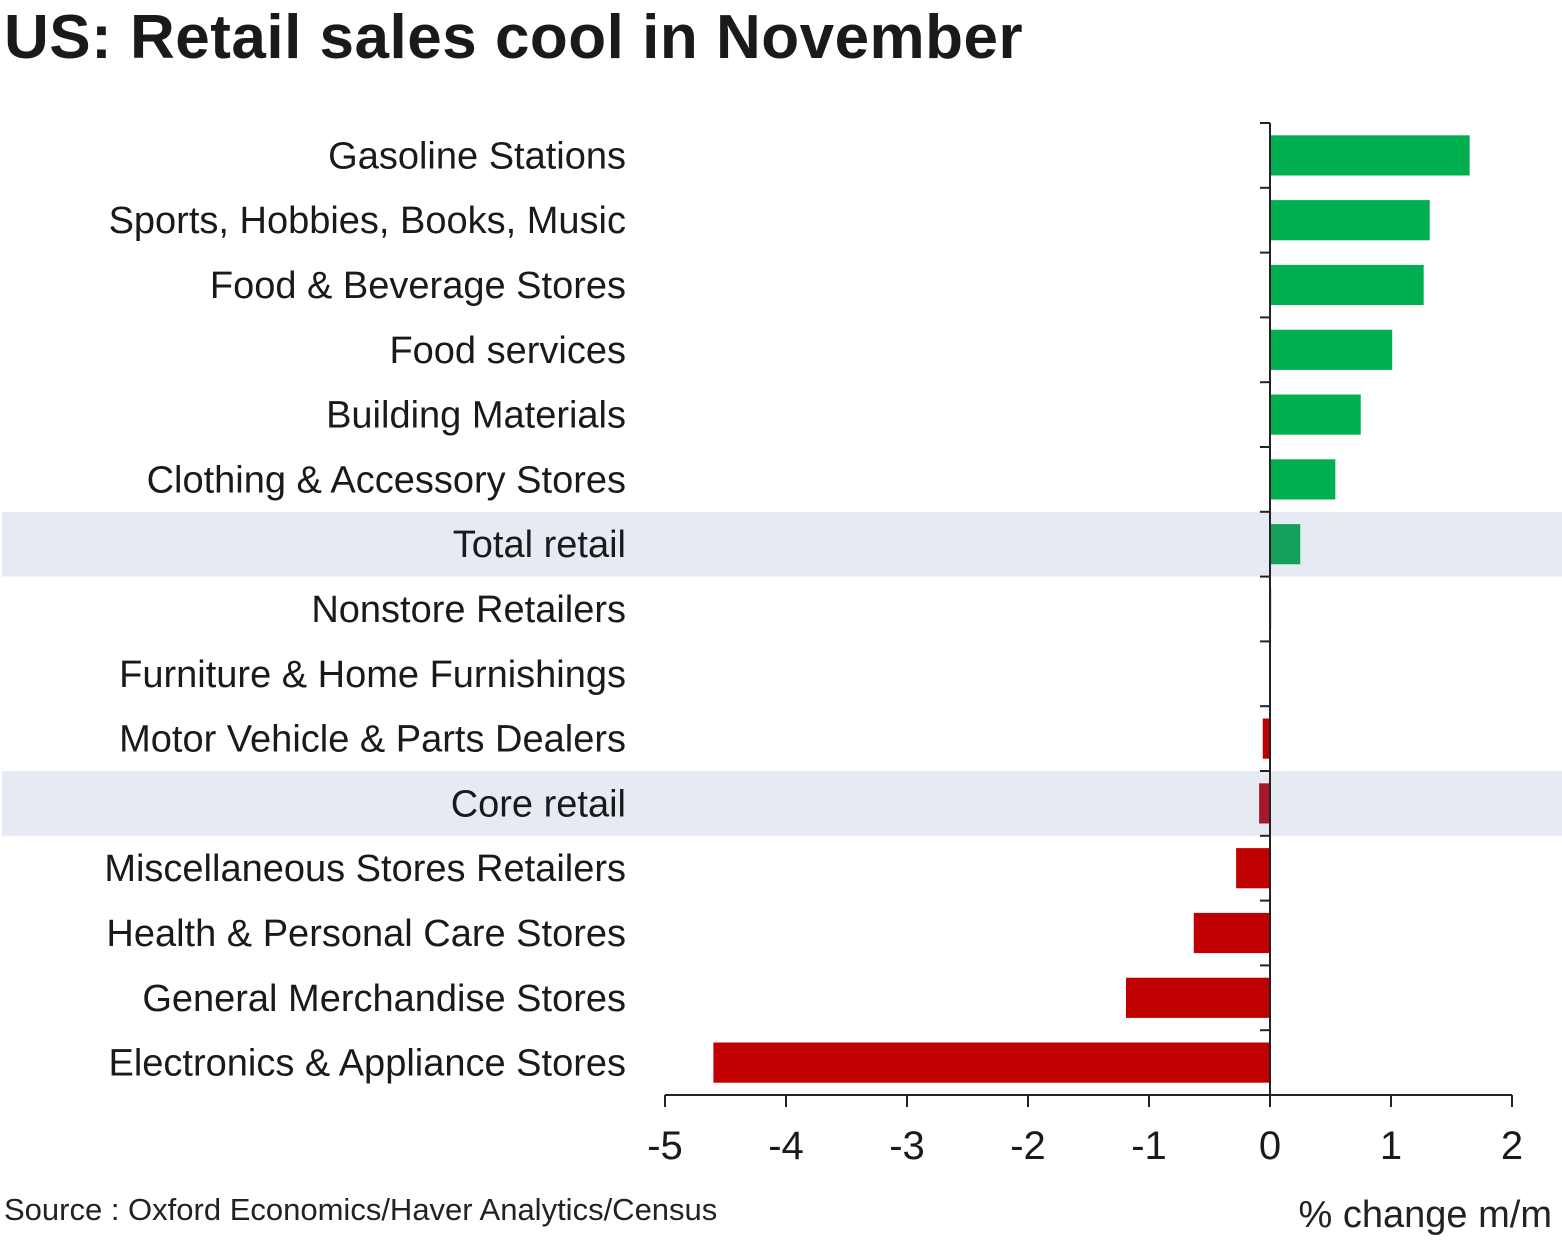 The width and height of the screenshot is (1562, 1246). Describe the element at coordinates (1285, 544) in the screenshot. I see `bar-total-retail` at that location.